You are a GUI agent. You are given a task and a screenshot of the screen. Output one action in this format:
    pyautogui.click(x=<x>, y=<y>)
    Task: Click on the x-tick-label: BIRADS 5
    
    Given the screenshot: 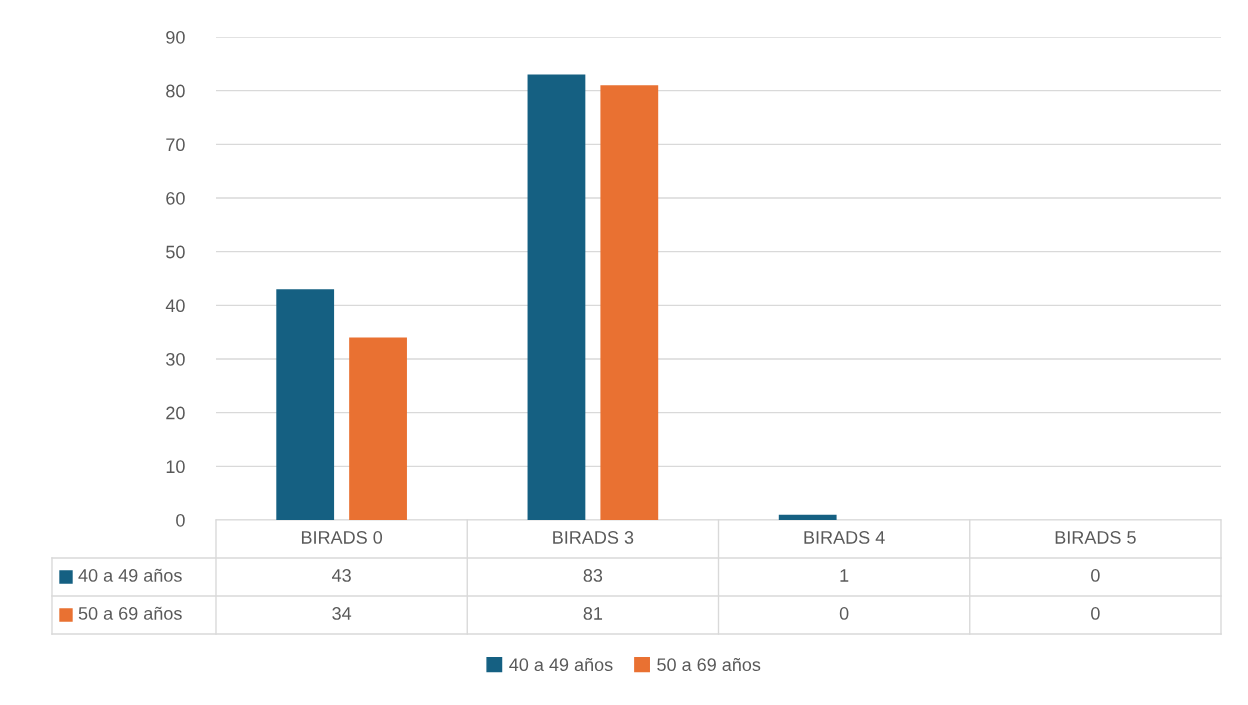 What is the action you would take?
    pyautogui.click(x=1095, y=537)
    